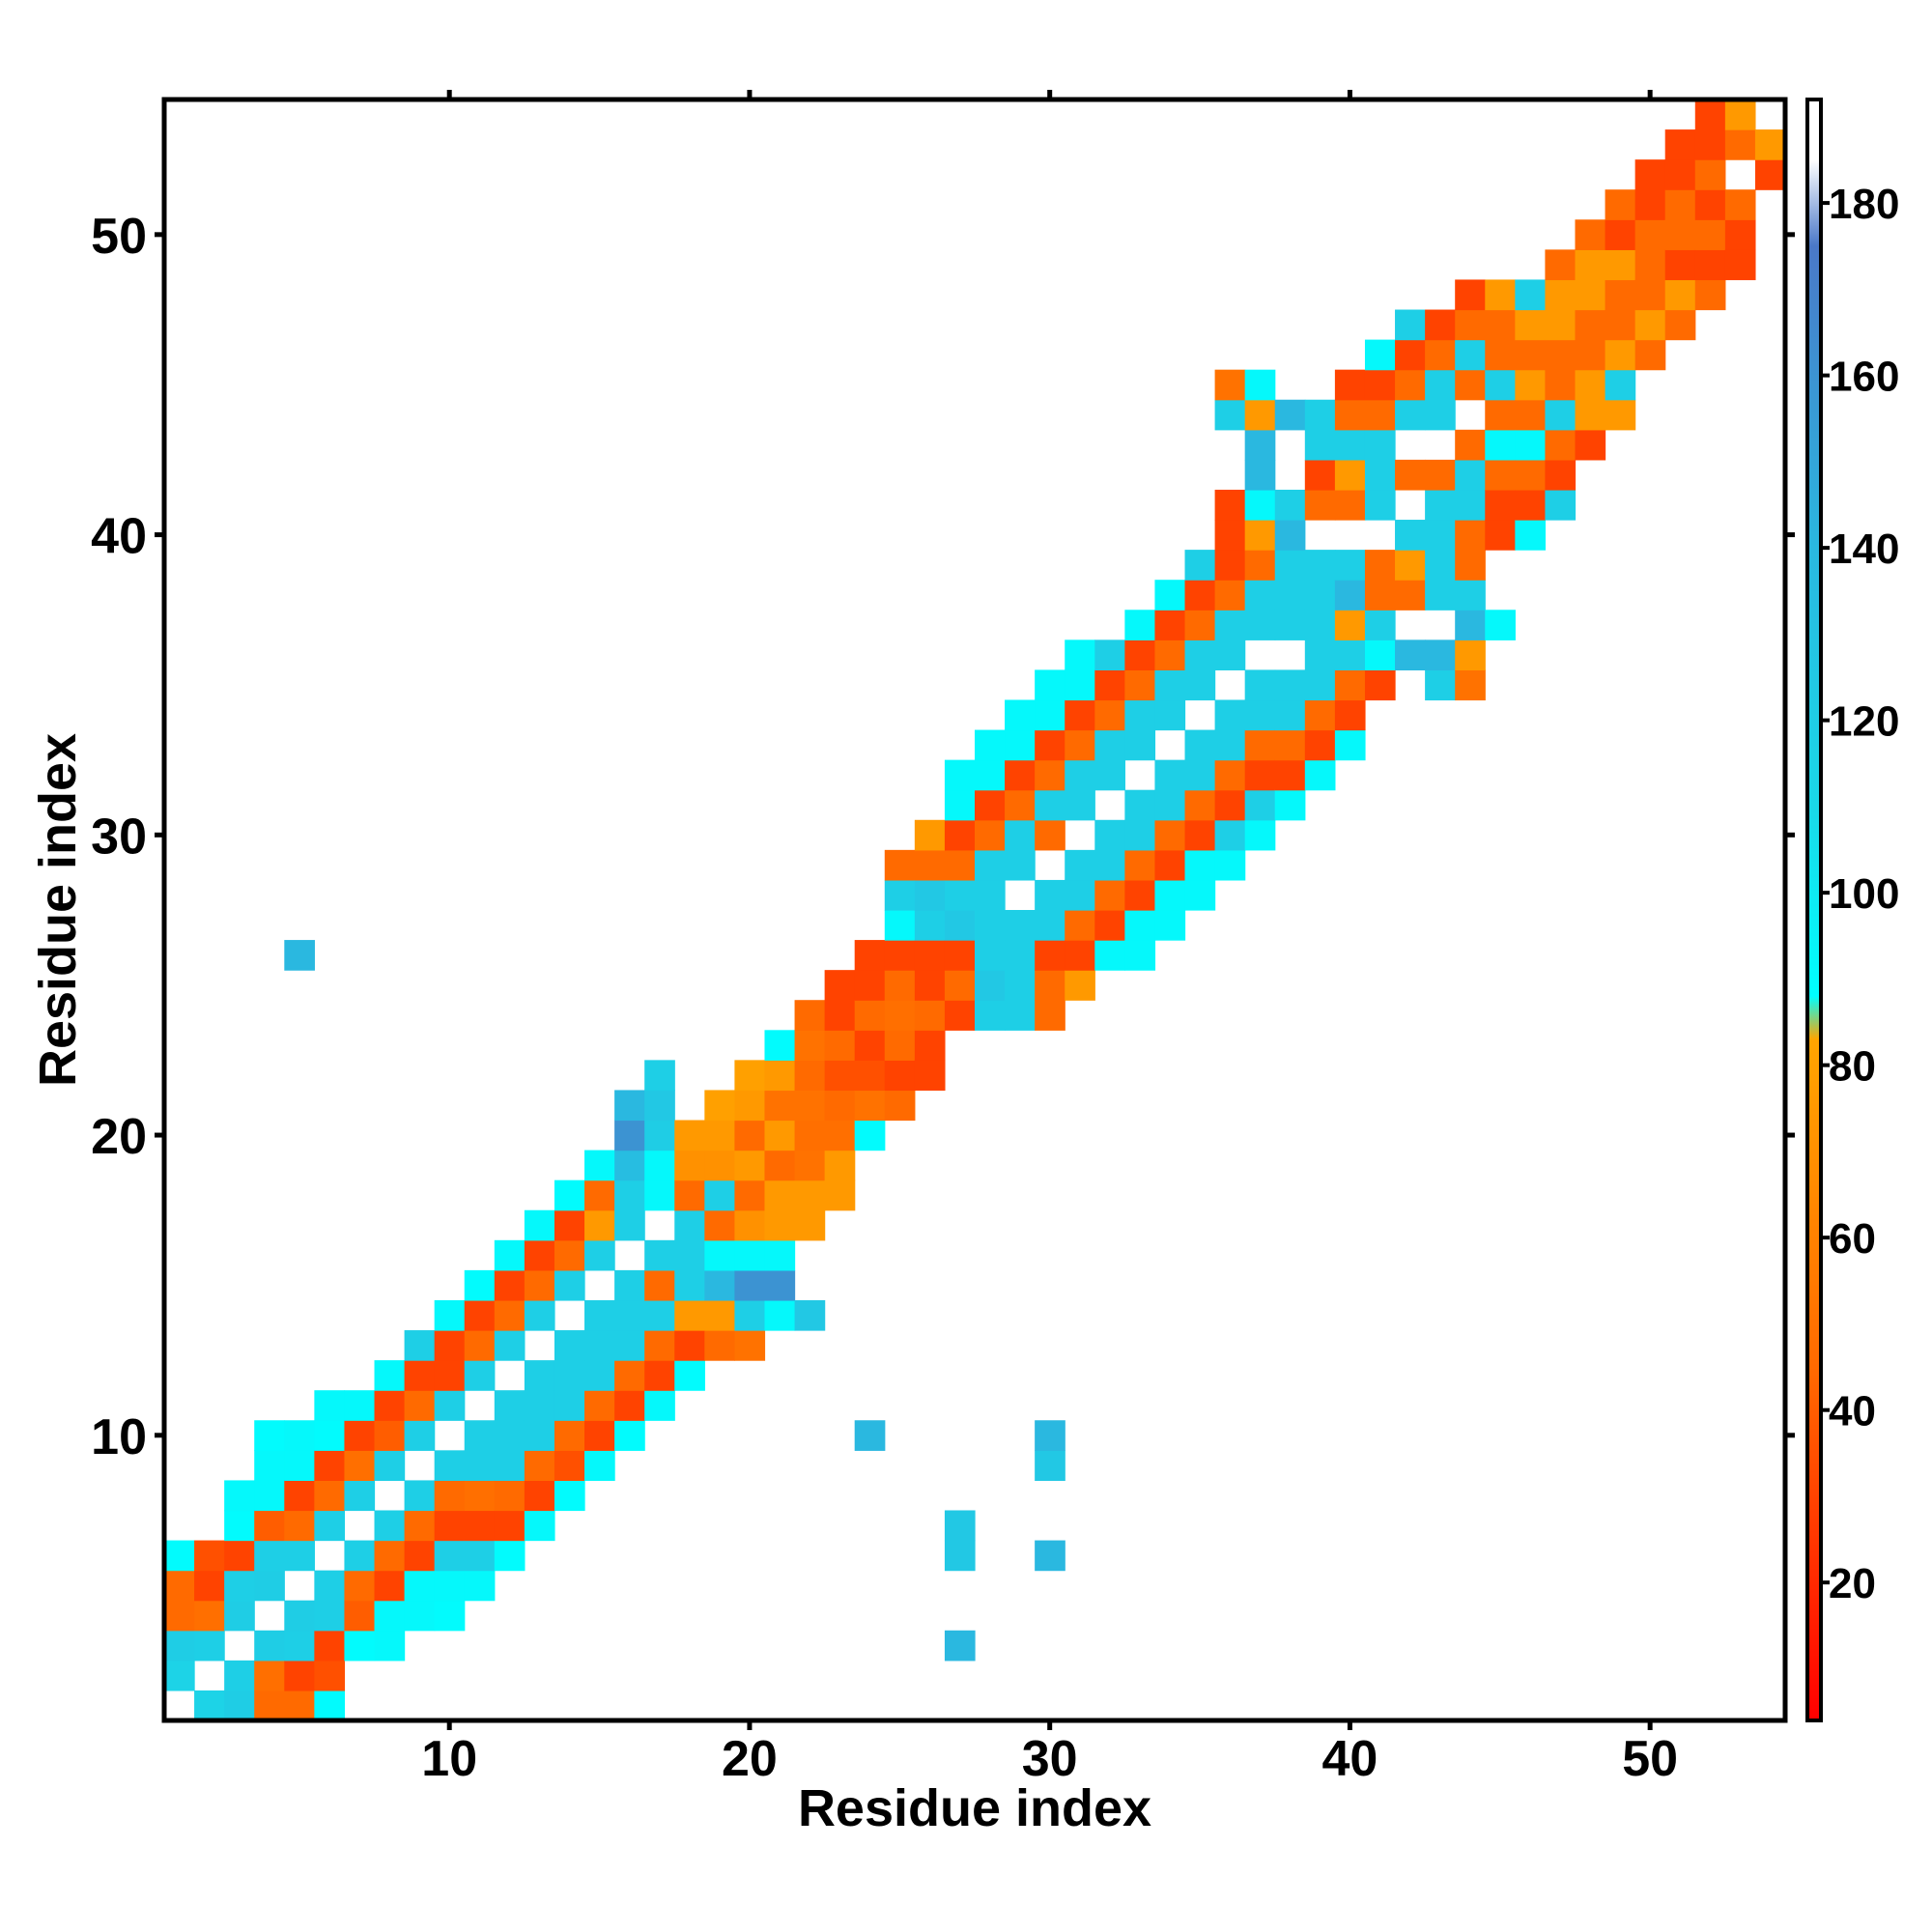 The image size is (1932, 1932). What do you see at coordinates (119, 1437) in the screenshot?
I see `y-tick-label: 10` at bounding box center [119, 1437].